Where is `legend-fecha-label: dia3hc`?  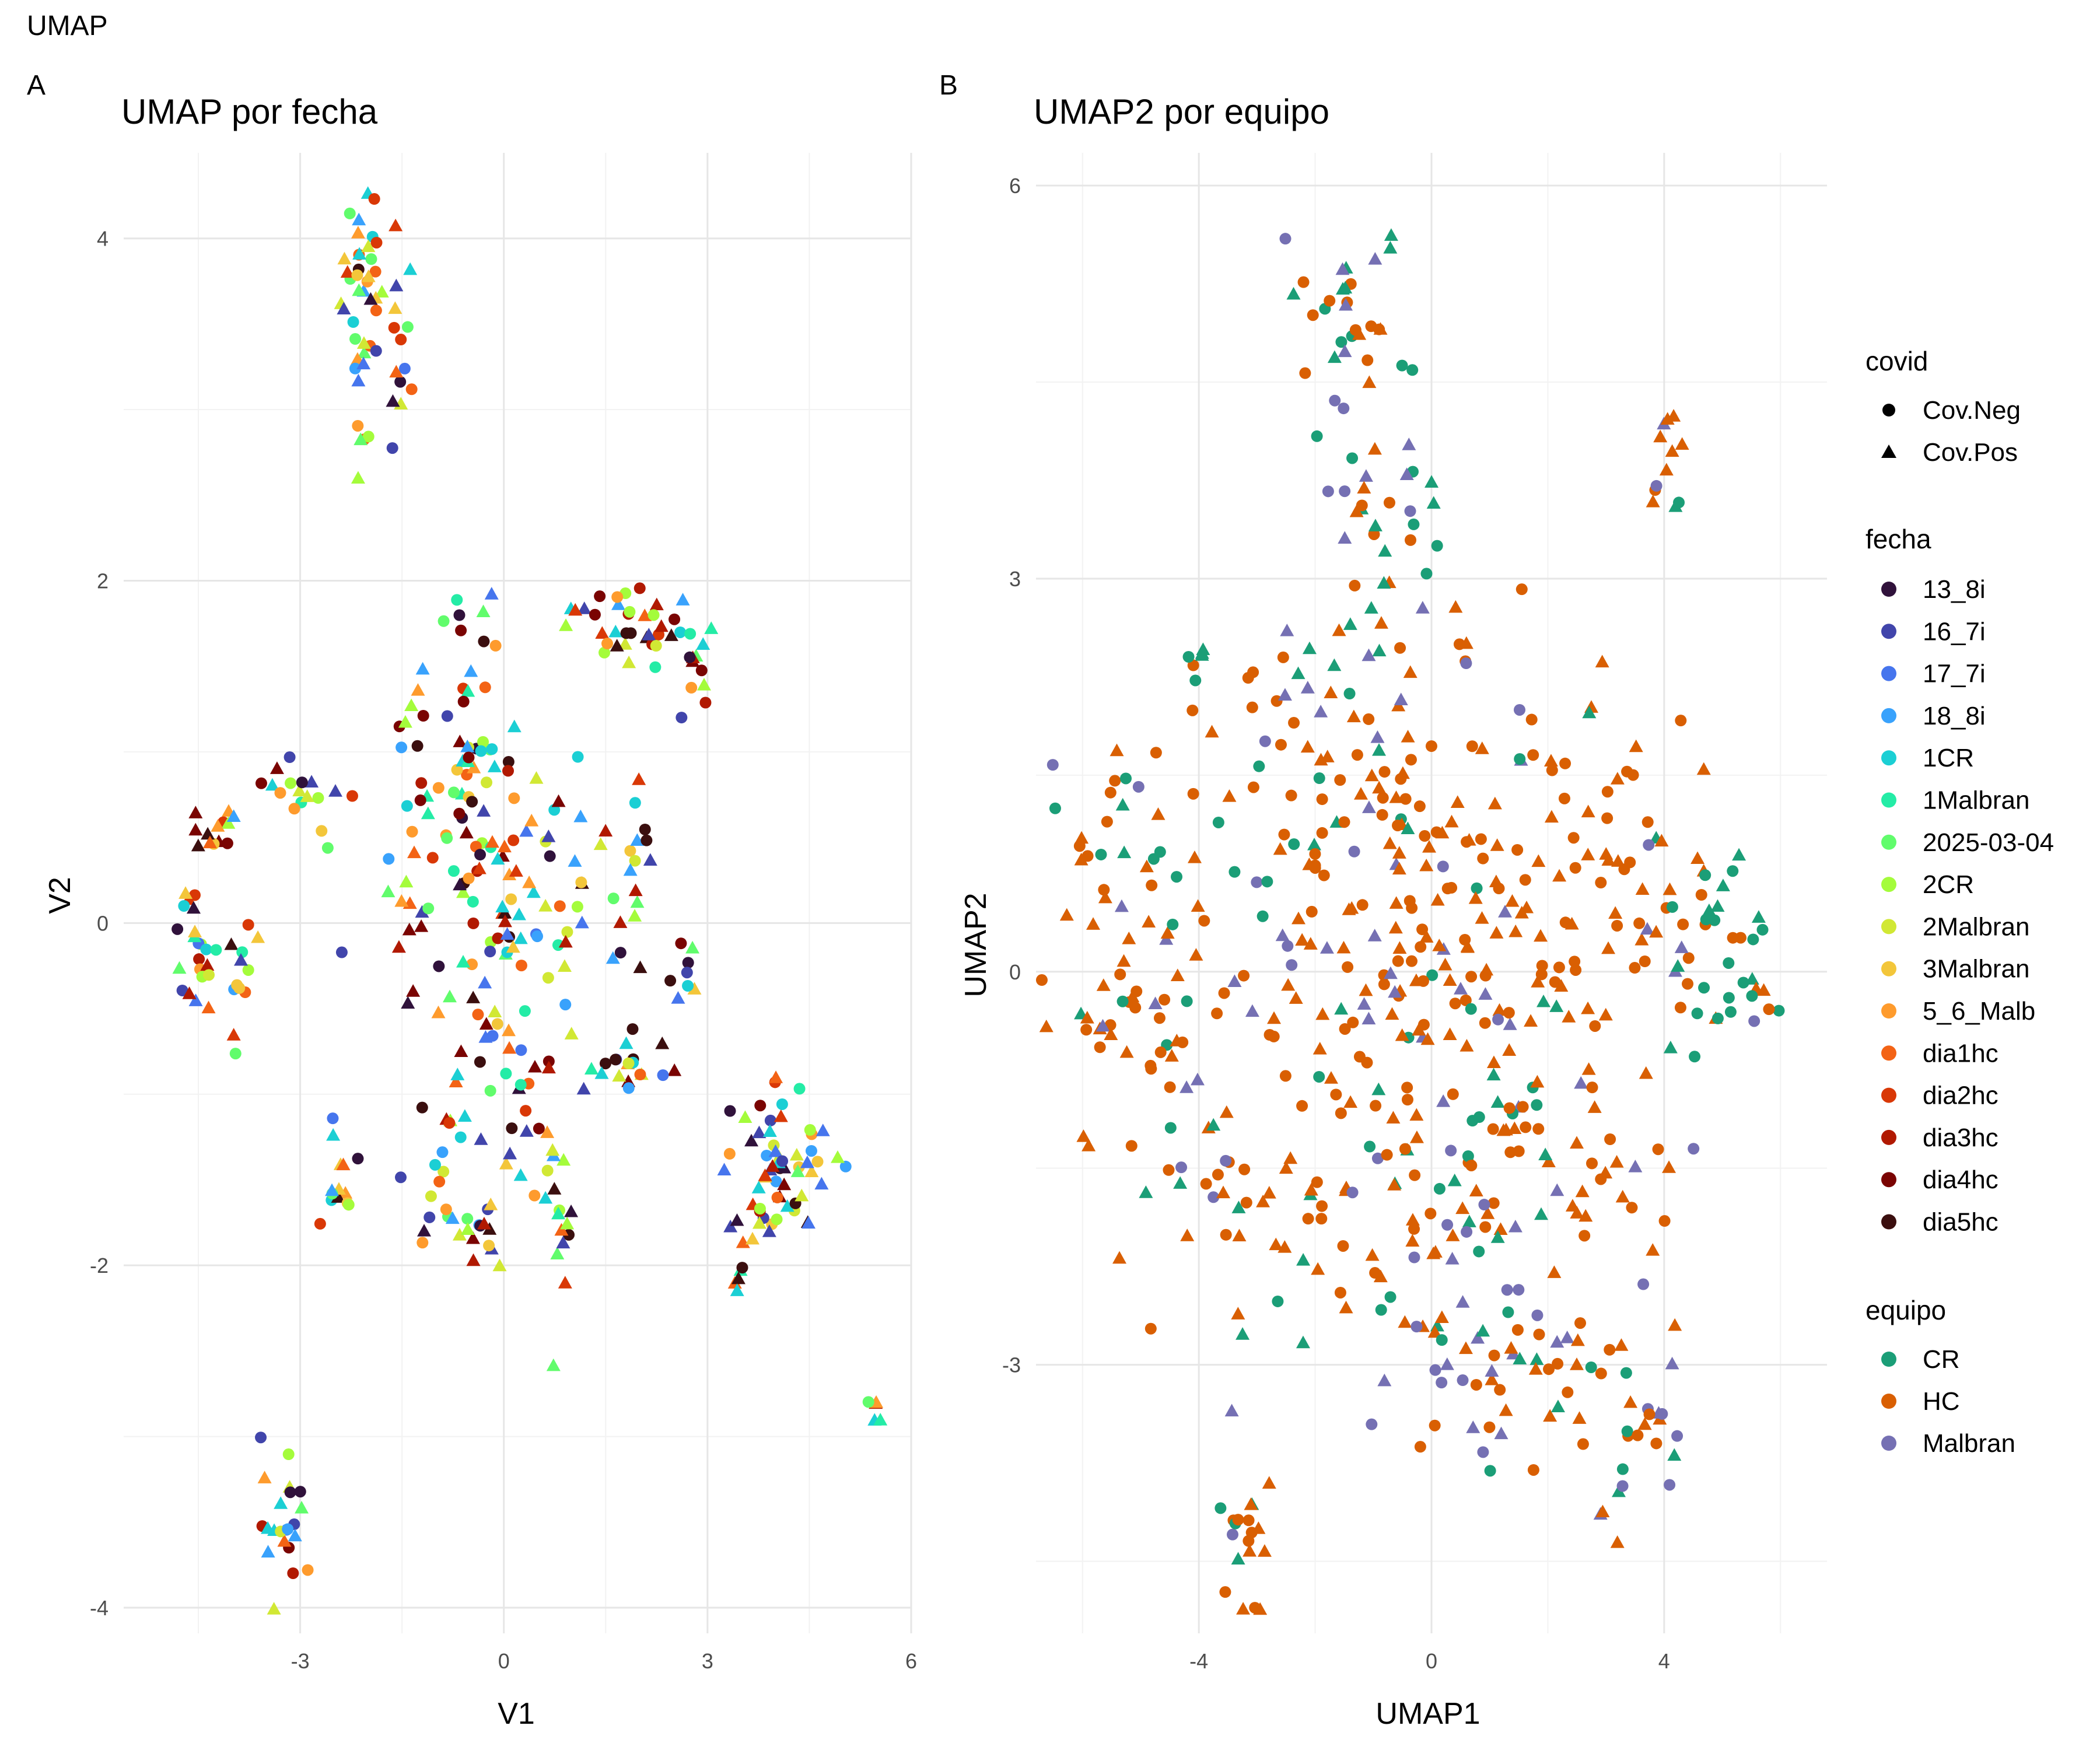
legend-fecha-label: dia3hc is located at coordinates (1961, 1138).